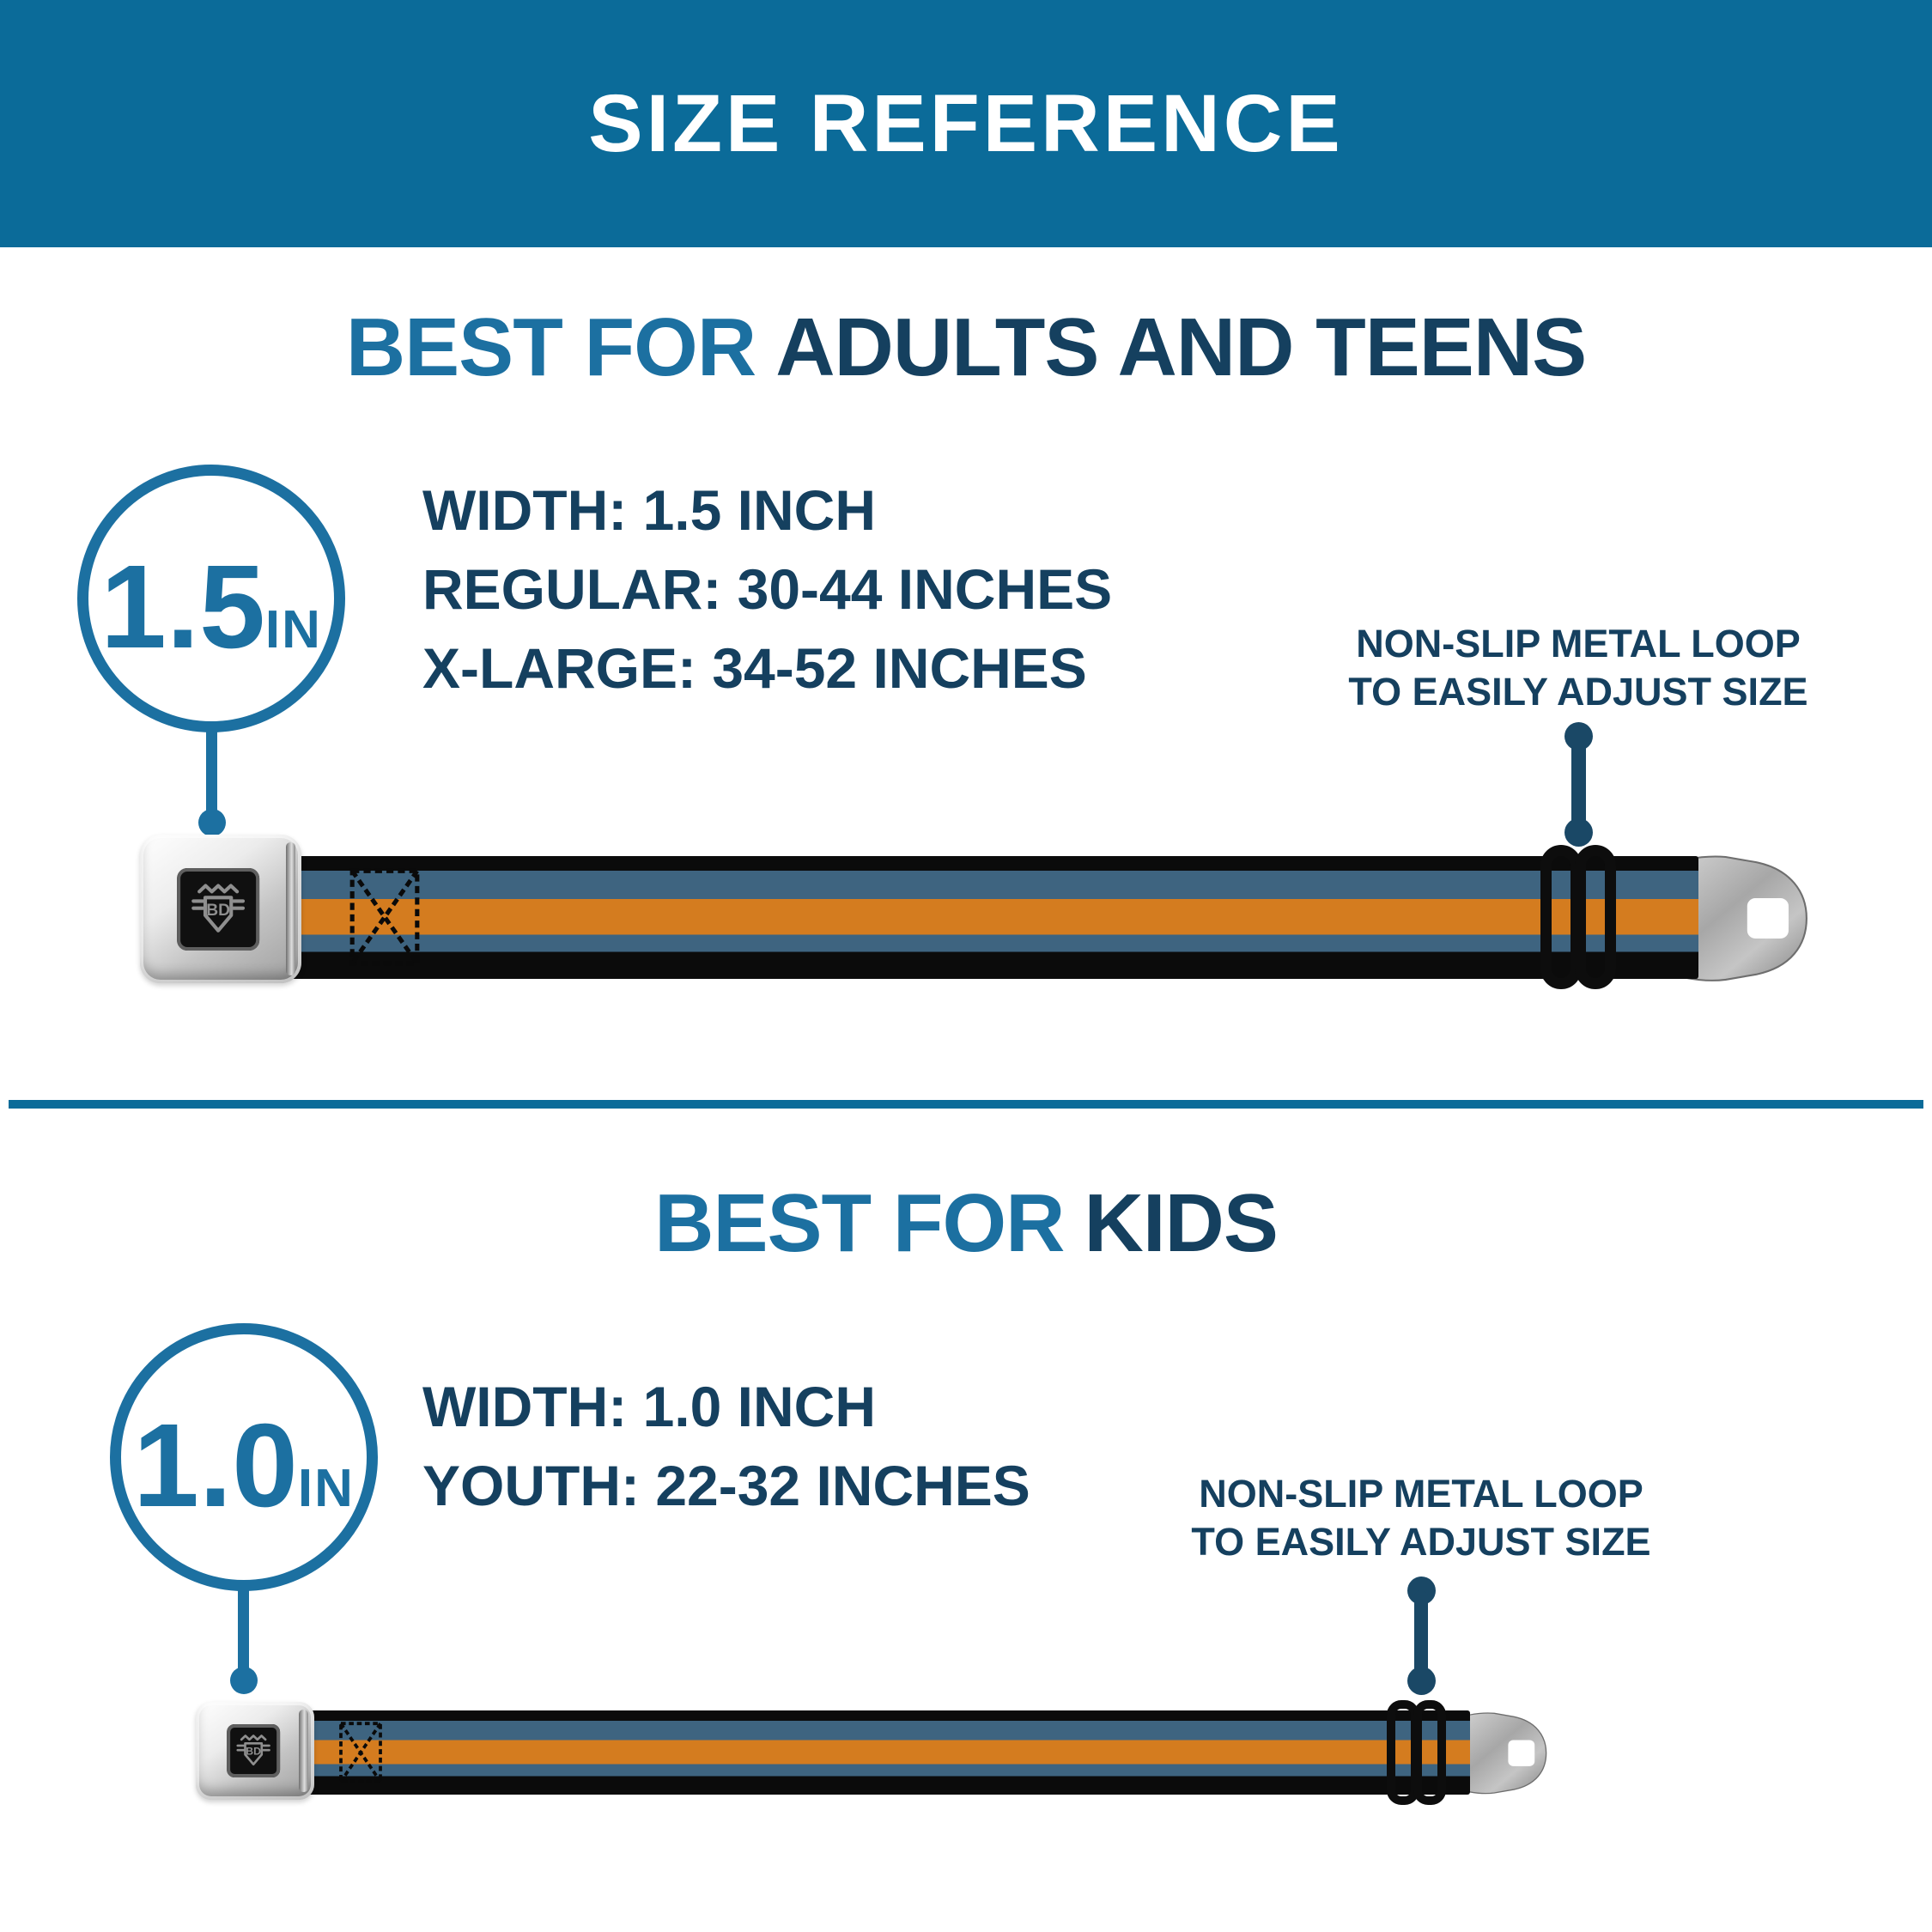 This screenshot has height=1932, width=1932. I want to click on heading-rest-text: KIDS, so click(1181, 1223).